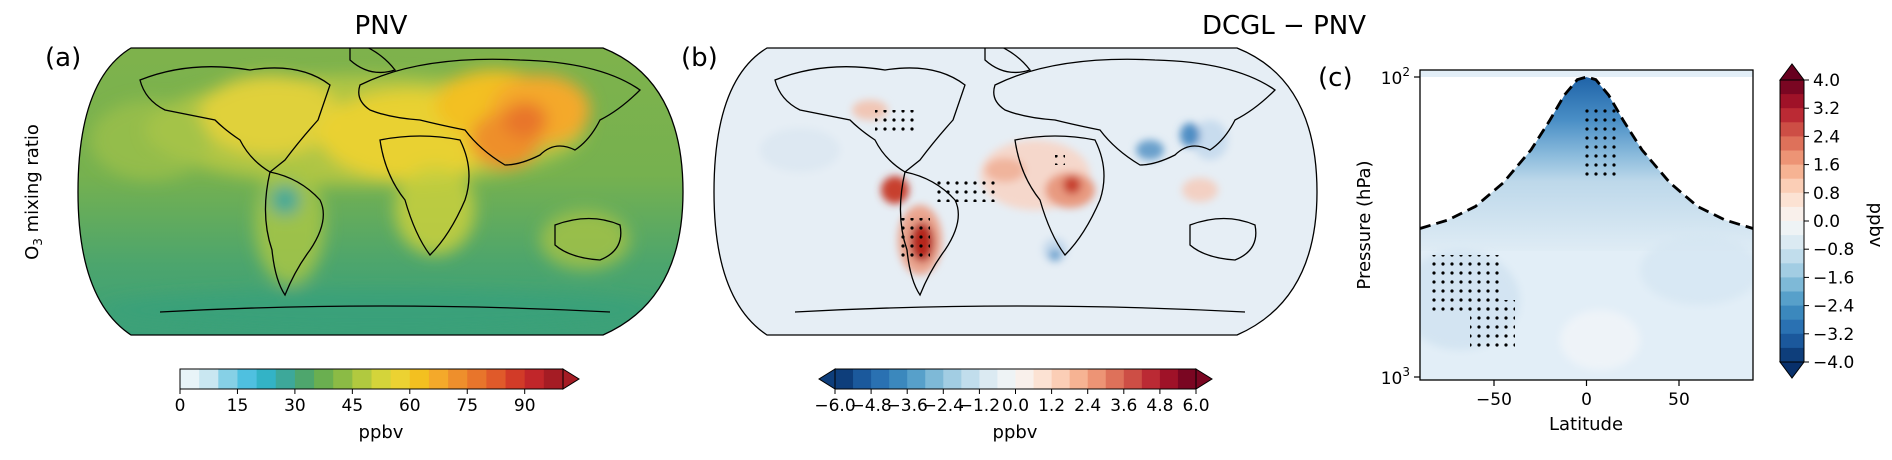  I want to click on panel-c-xtick-label: 0, so click(1586, 400).